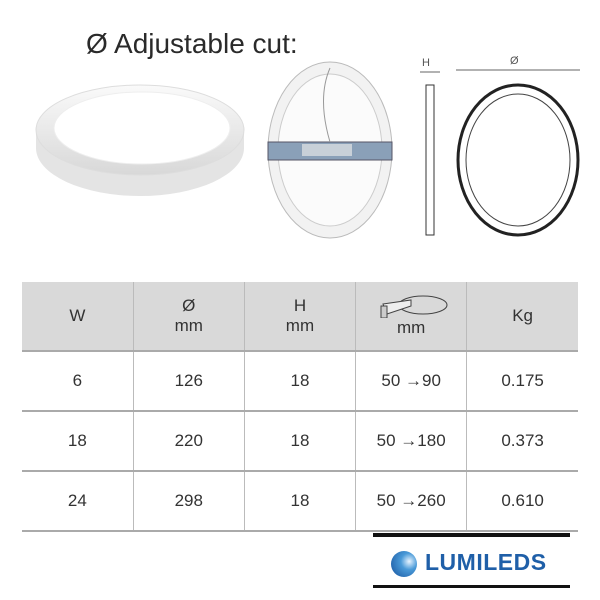 The width and height of the screenshot is (600, 600). Describe the element at coordinates (522, 380) in the screenshot. I see `cell-weight: 0.175` at that location.